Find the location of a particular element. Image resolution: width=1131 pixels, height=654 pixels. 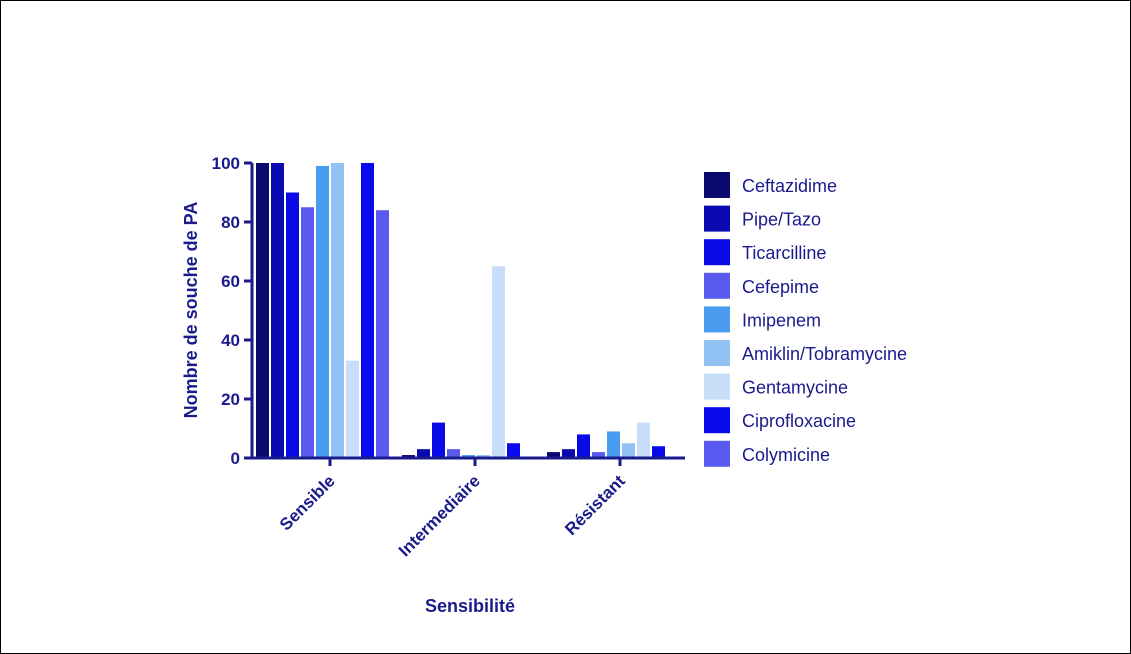

legend-label: Ticarcilline is located at coordinates (784, 253).